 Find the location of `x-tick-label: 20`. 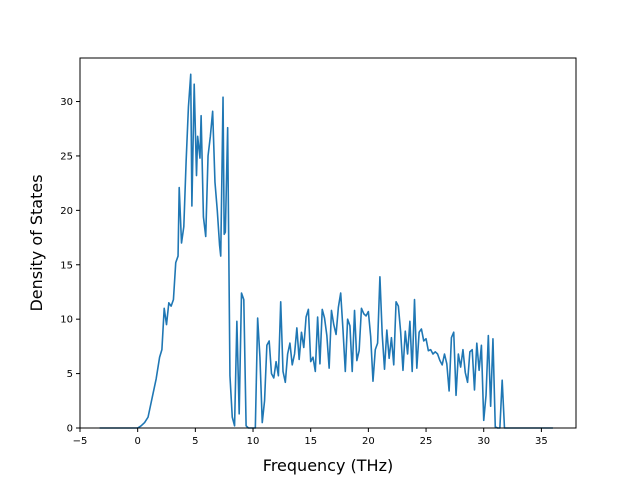

x-tick-label: 20 is located at coordinates (368, 441).